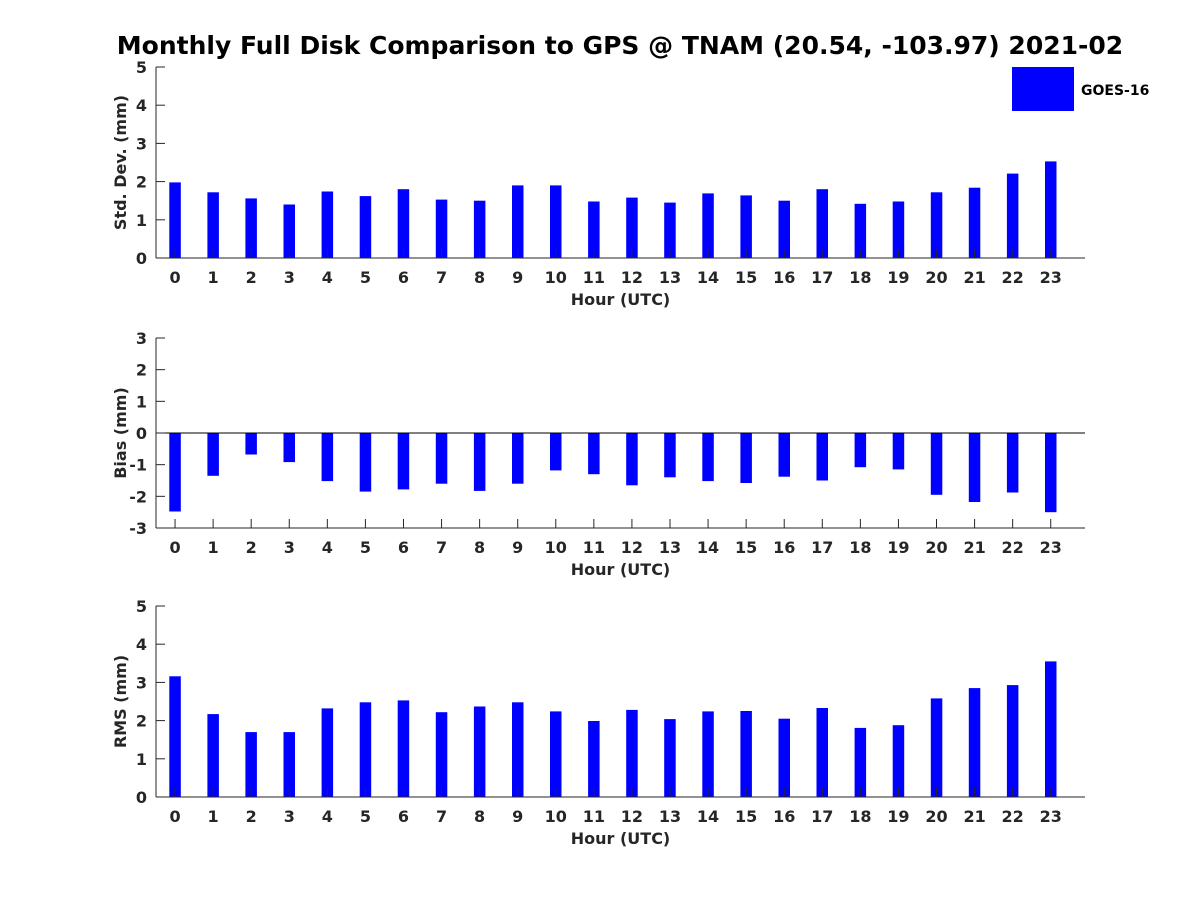 The image size is (1200, 900). I want to click on y-tick-label: -3, so click(138, 528).